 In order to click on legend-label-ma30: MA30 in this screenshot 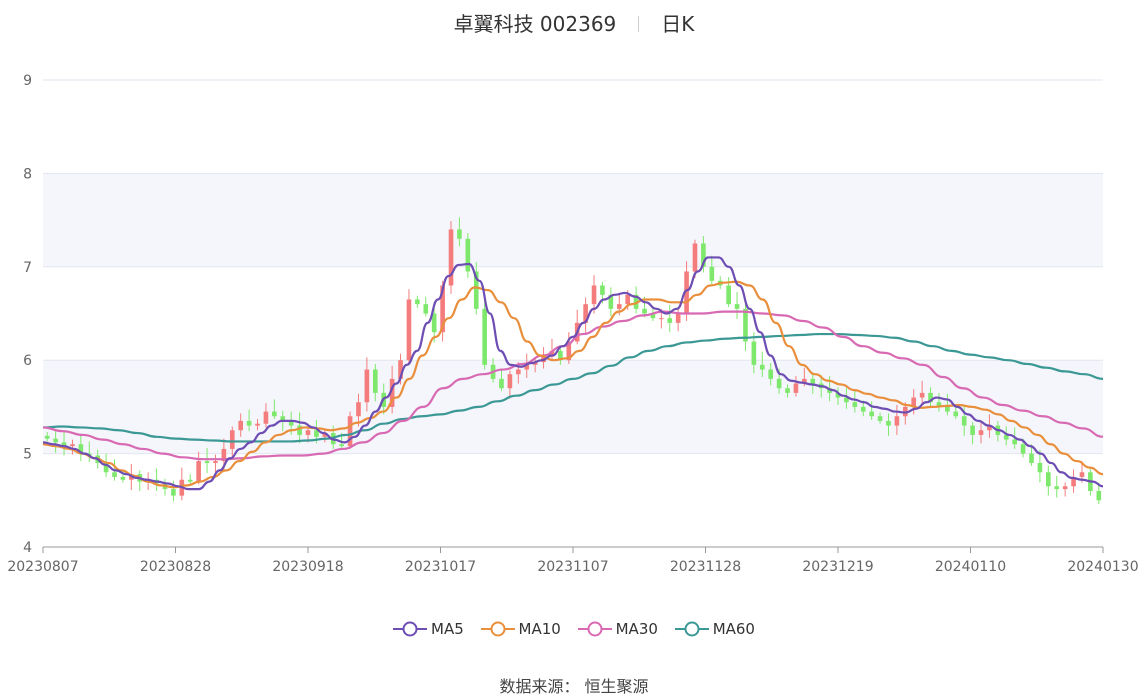, I will do `click(636, 629)`.